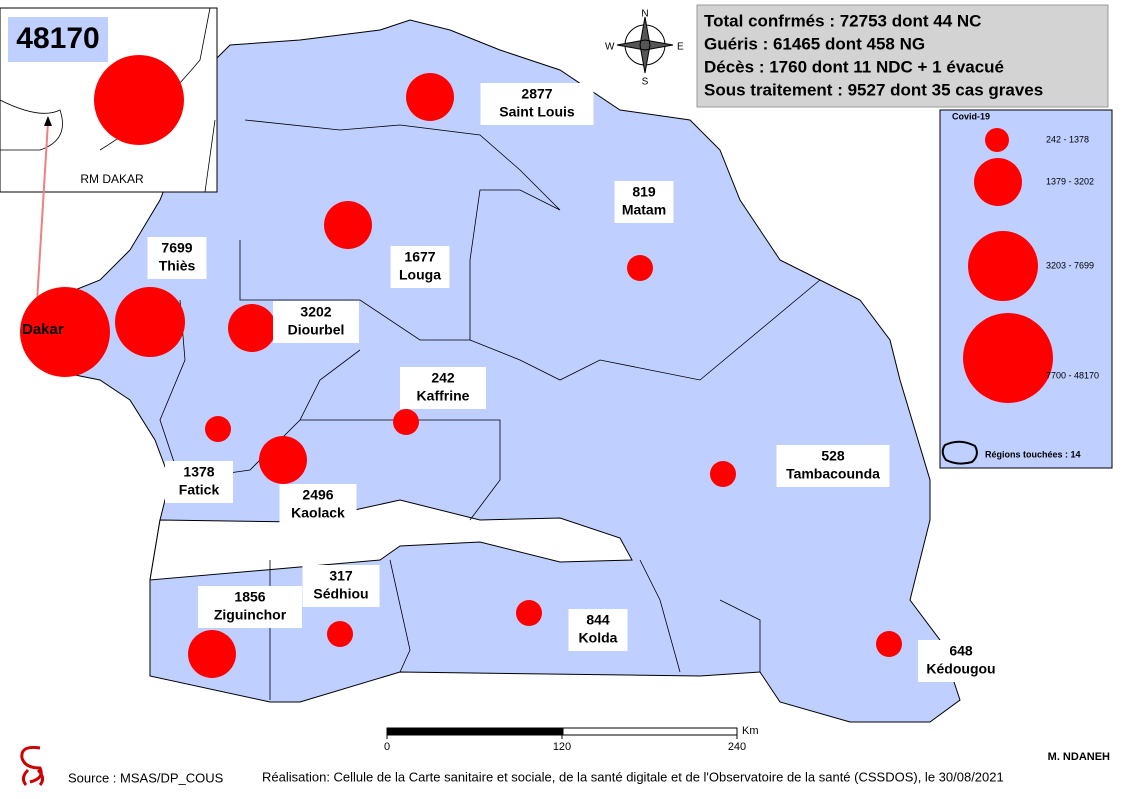 The height and width of the screenshot is (799, 1123). Describe the element at coordinates (750, 731) in the screenshot. I see `scale-unit: Km` at that location.